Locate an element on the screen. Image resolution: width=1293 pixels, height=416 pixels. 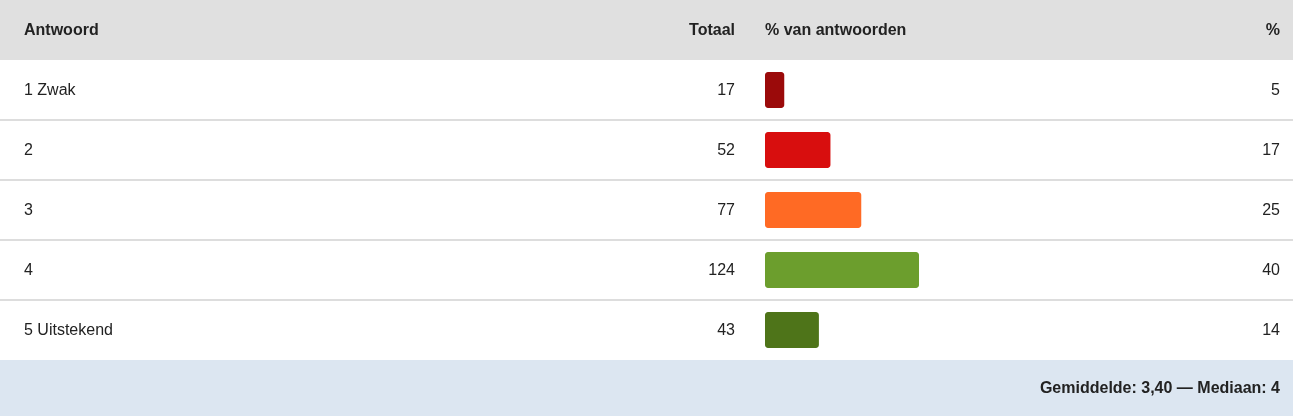
y-tick-label: 2 is located at coordinates (28, 149).